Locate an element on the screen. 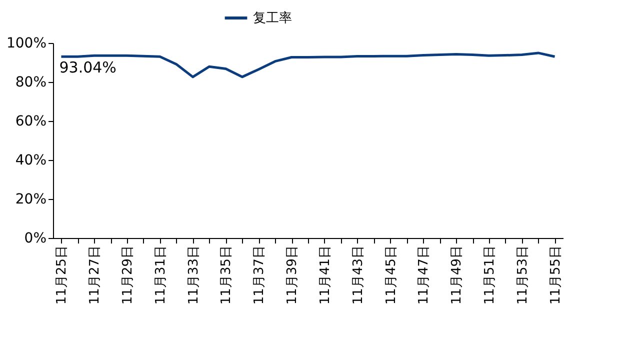 This screenshot has width=619, height=338. x-tick-label: 11月49日 is located at coordinates (457, 275).